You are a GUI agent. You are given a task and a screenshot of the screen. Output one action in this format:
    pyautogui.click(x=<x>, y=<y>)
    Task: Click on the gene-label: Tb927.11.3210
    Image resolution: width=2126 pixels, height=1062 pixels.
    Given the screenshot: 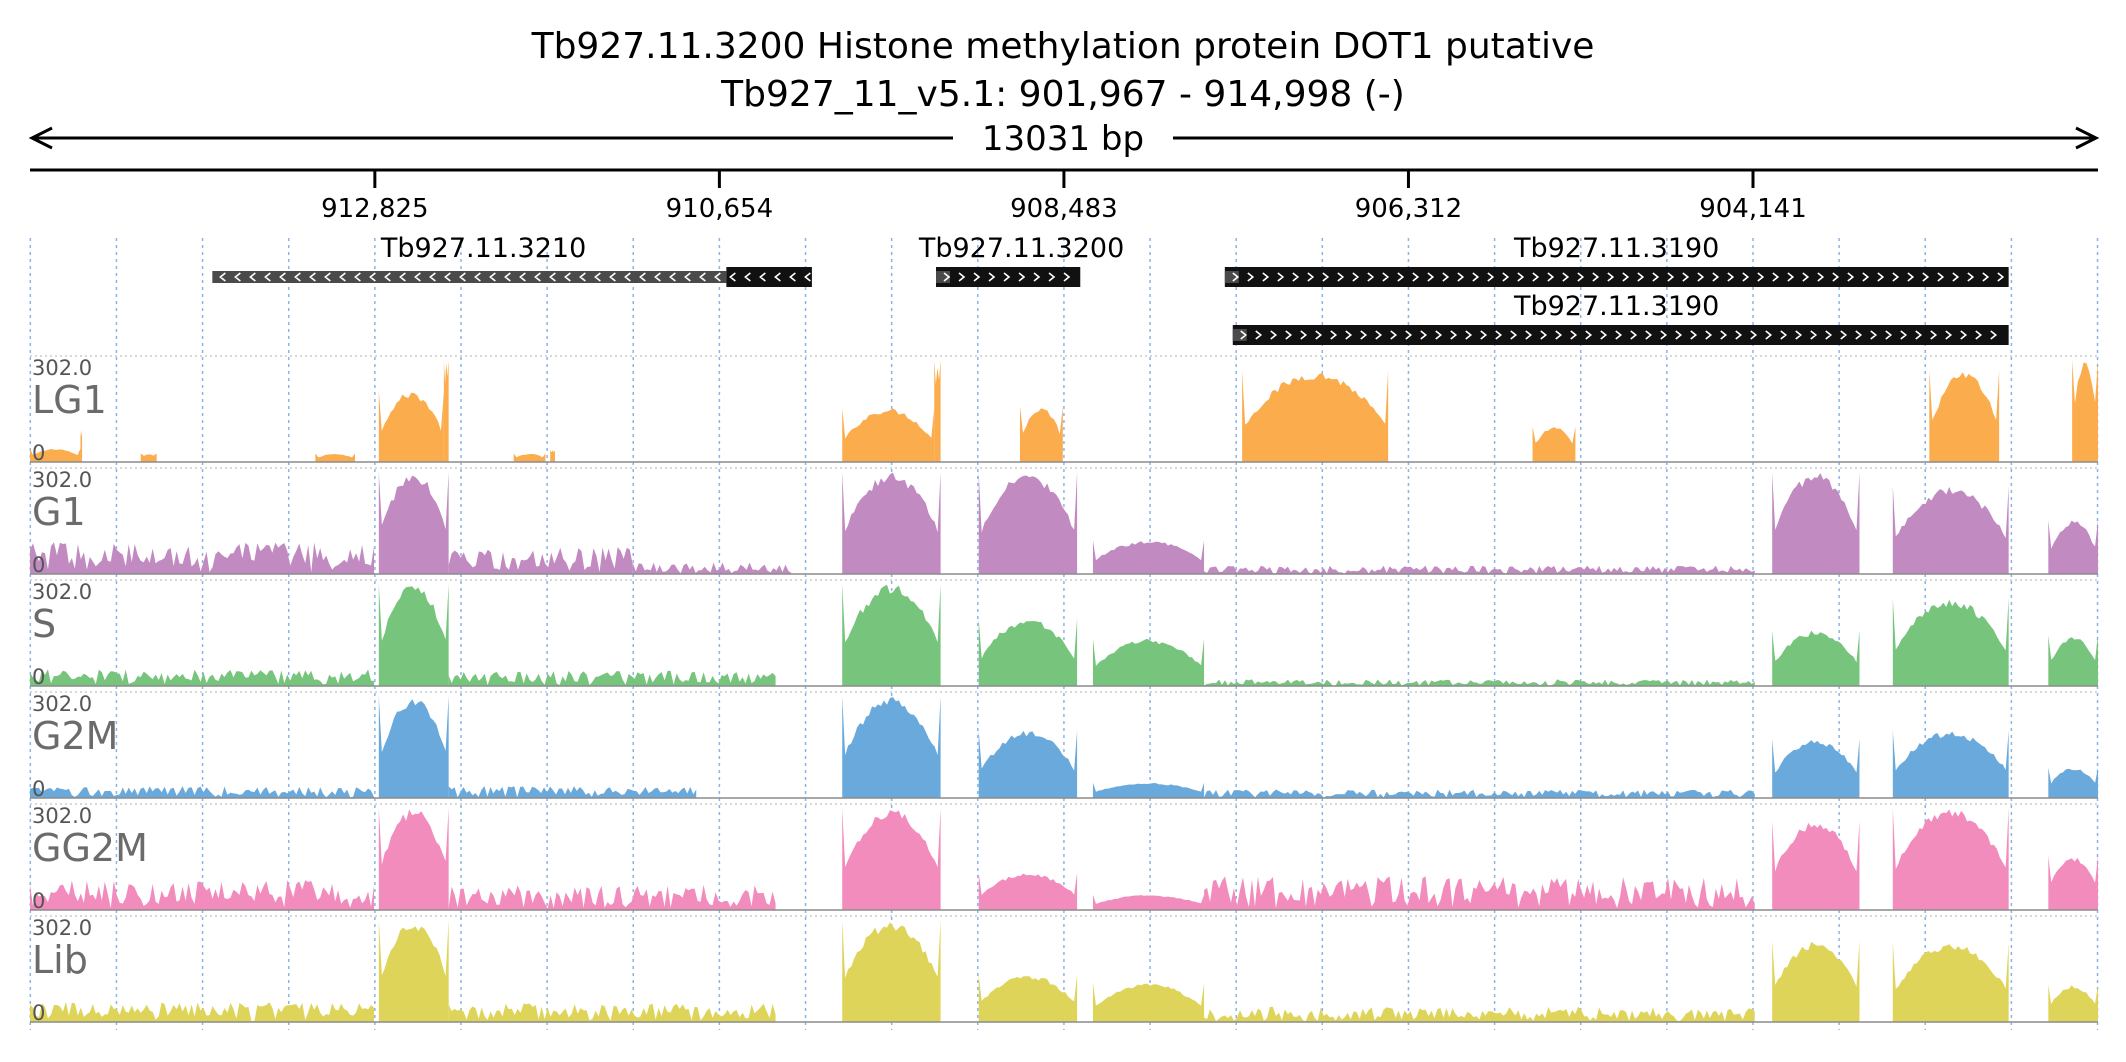 What is the action you would take?
    pyautogui.click(x=483, y=248)
    